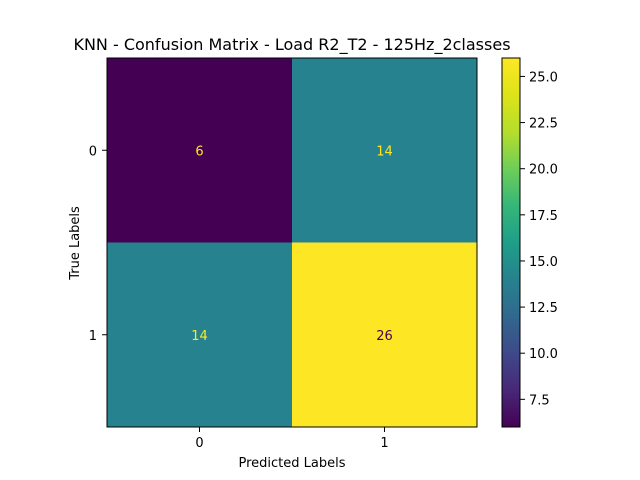  Describe the element at coordinates (93, 151) in the screenshot. I see `y-tick-label-0: 0` at that location.